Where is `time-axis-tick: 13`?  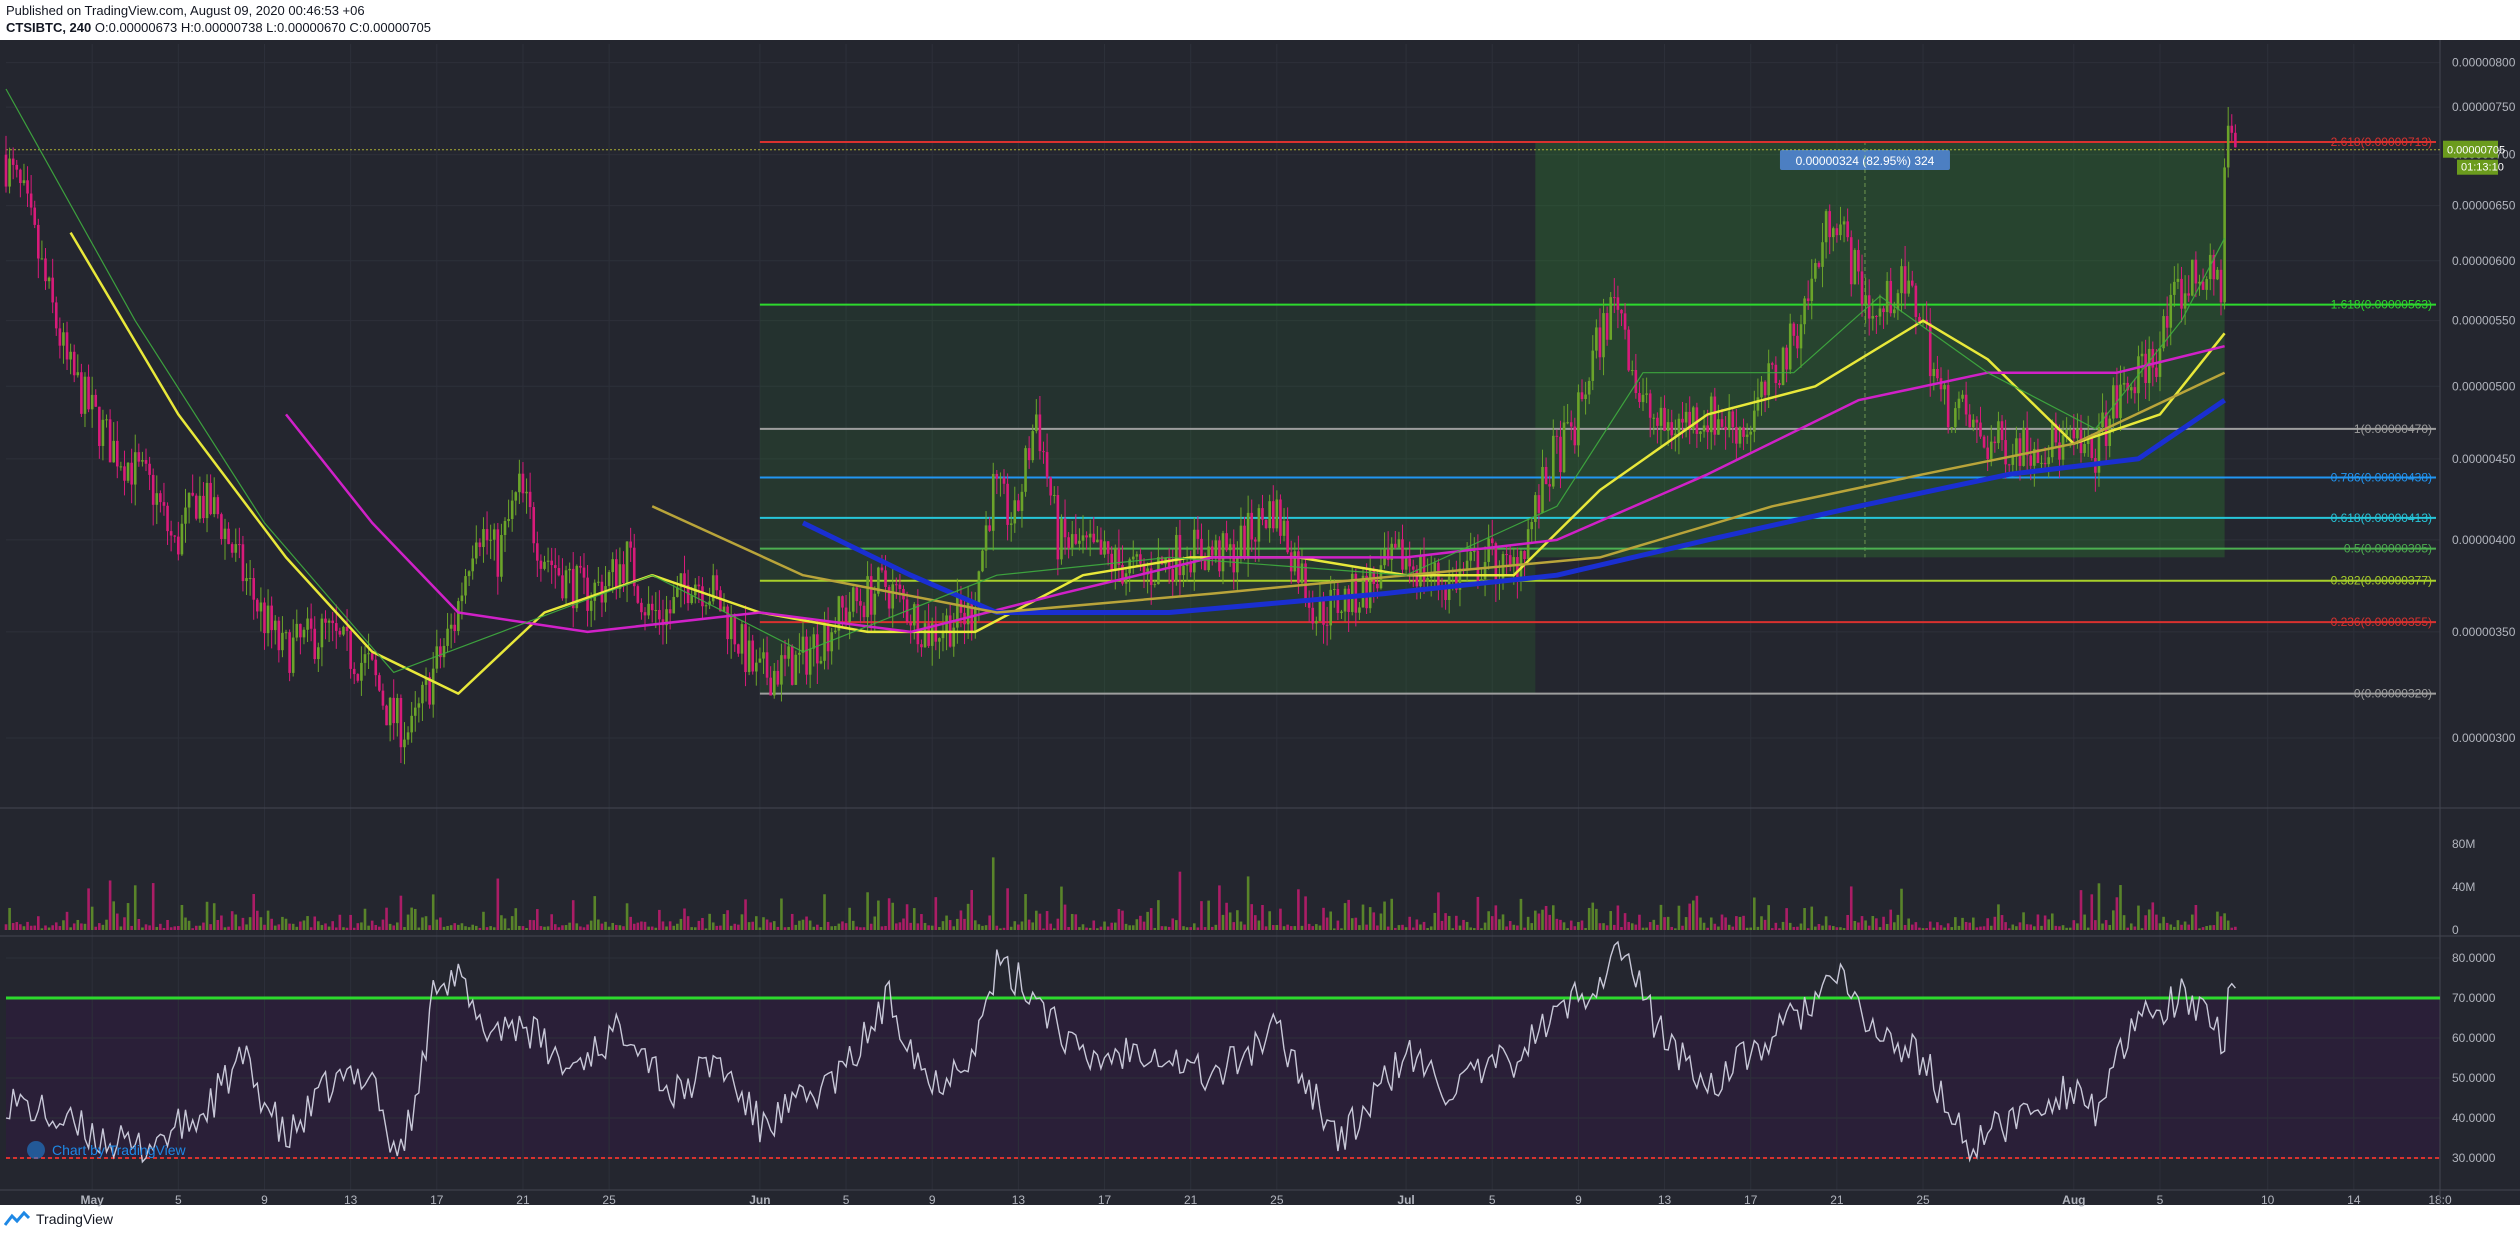 time-axis-tick: 13 is located at coordinates (1019, 1200).